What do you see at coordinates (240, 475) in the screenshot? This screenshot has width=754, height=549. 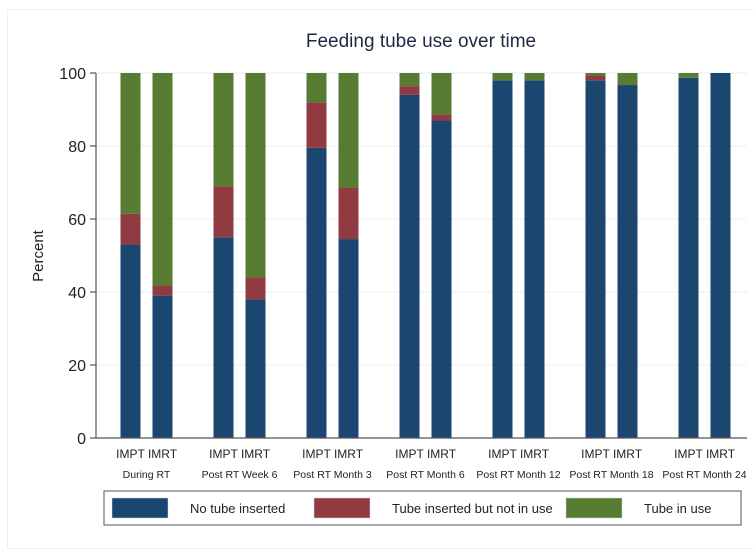 I see `group-label: Post RT Week 6` at bounding box center [240, 475].